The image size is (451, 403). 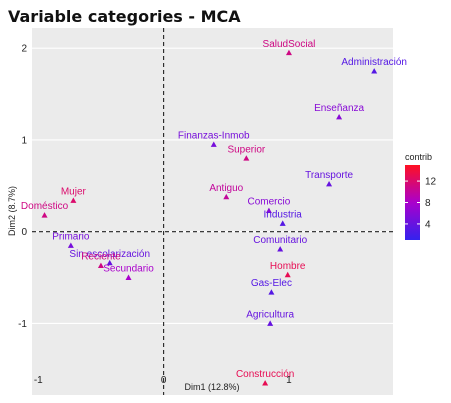 I want to click on legend-title: contrib, so click(x=418, y=157).